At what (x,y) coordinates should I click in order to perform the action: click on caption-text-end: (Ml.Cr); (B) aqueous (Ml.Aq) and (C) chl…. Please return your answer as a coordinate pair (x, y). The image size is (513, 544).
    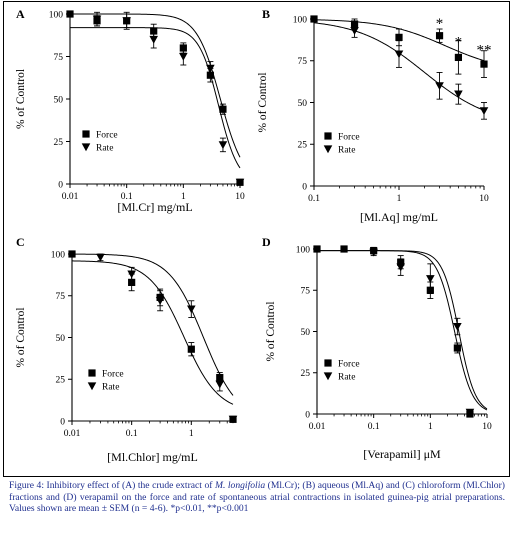
    Looking at the image, I should click on (257, 497).